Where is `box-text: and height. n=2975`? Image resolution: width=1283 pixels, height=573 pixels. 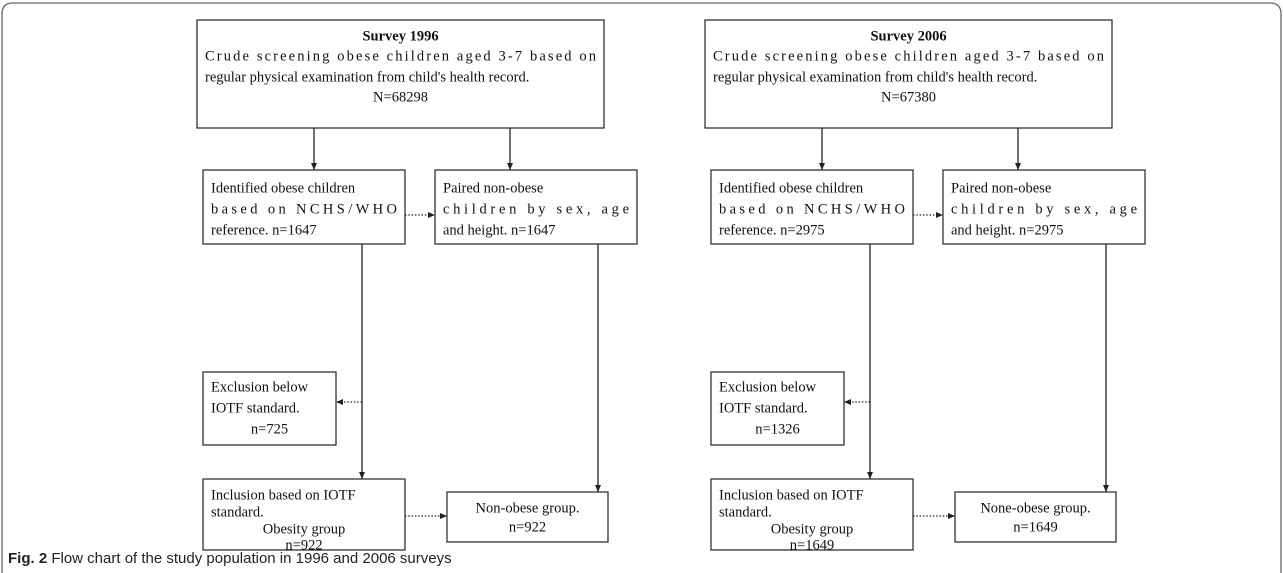 box-text: and height. n=2975 is located at coordinates (1007, 230).